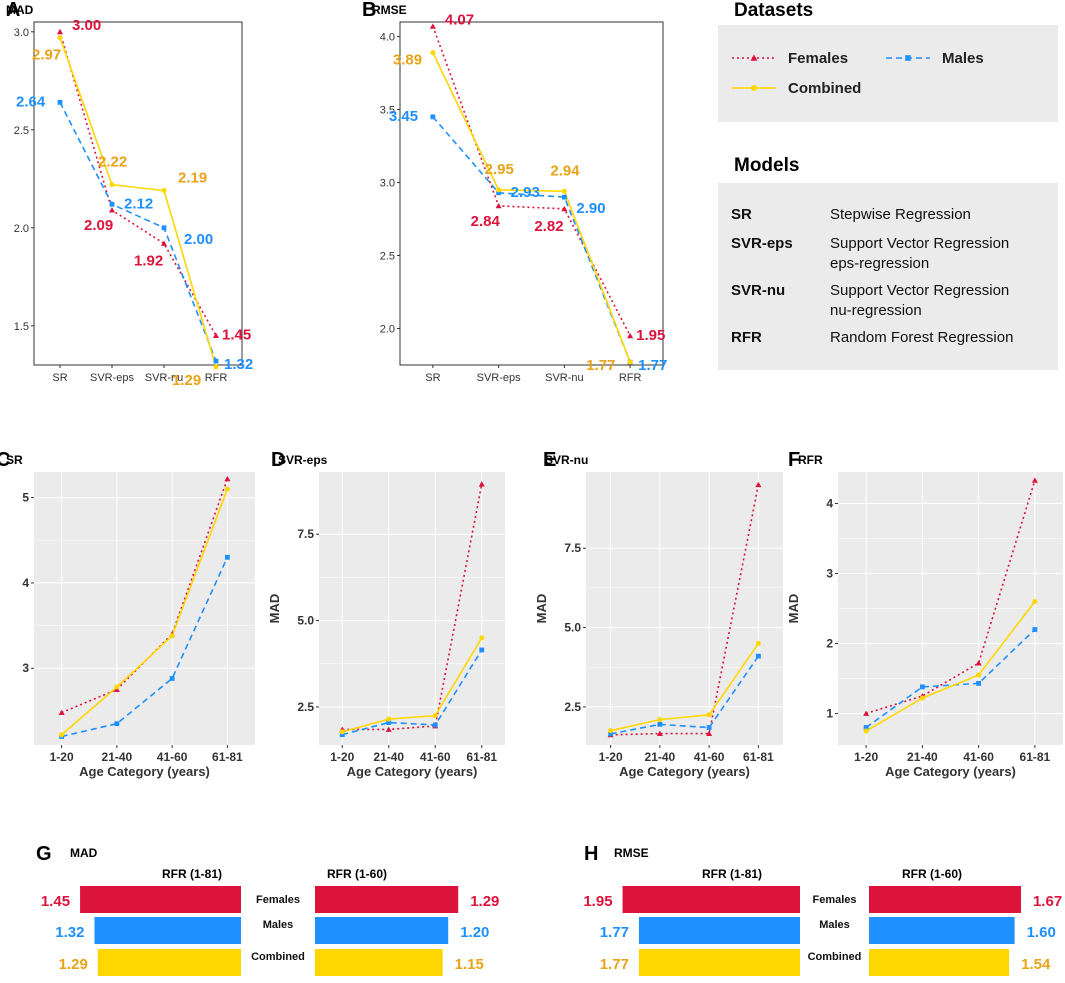 Image resolution: width=1065 pixels, height=983 pixels. I want to click on bar-right-males, so click(942, 930).